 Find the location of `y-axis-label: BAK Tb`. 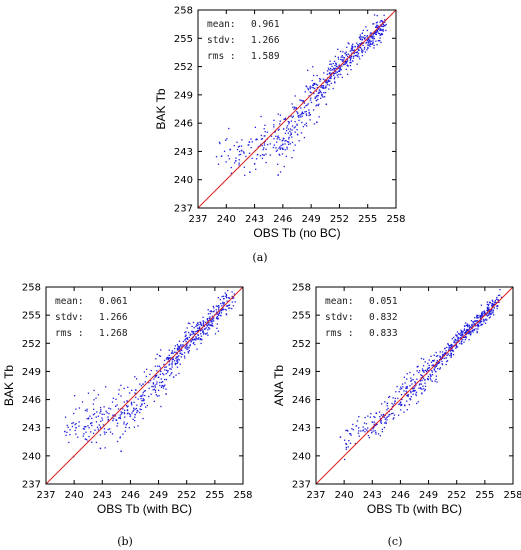

y-axis-label: BAK Tb is located at coordinates (9, 385).